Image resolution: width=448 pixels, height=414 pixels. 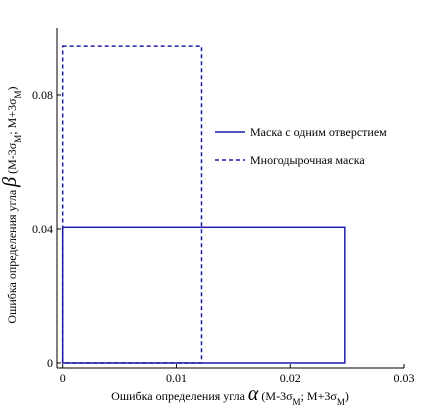 What do you see at coordinates (253, 394) in the screenshot?
I see `label-symbol: α` at bounding box center [253, 394].